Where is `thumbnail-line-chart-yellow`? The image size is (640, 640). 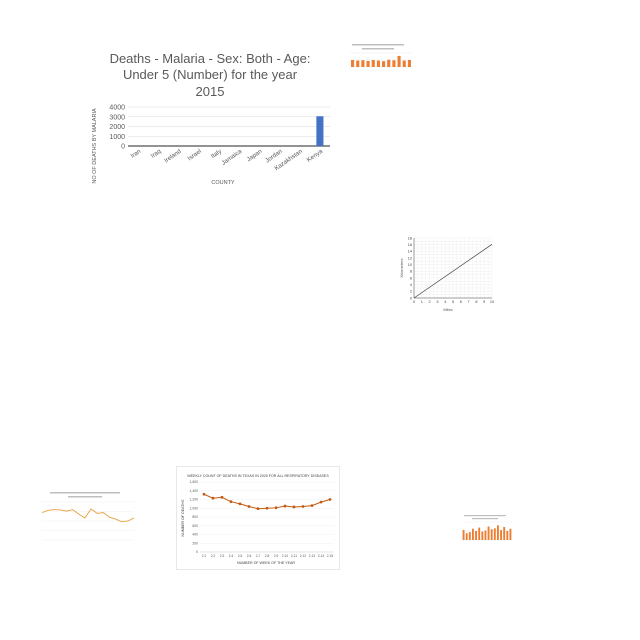 thumbnail-line-chart-yellow is located at coordinates (88, 516).